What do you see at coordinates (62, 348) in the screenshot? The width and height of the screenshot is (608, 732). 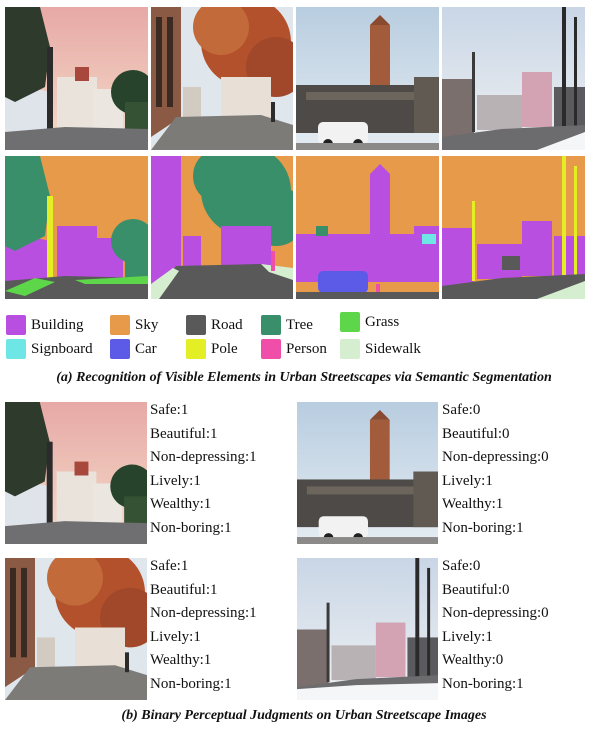 I see `legend-label: Signboard` at bounding box center [62, 348].